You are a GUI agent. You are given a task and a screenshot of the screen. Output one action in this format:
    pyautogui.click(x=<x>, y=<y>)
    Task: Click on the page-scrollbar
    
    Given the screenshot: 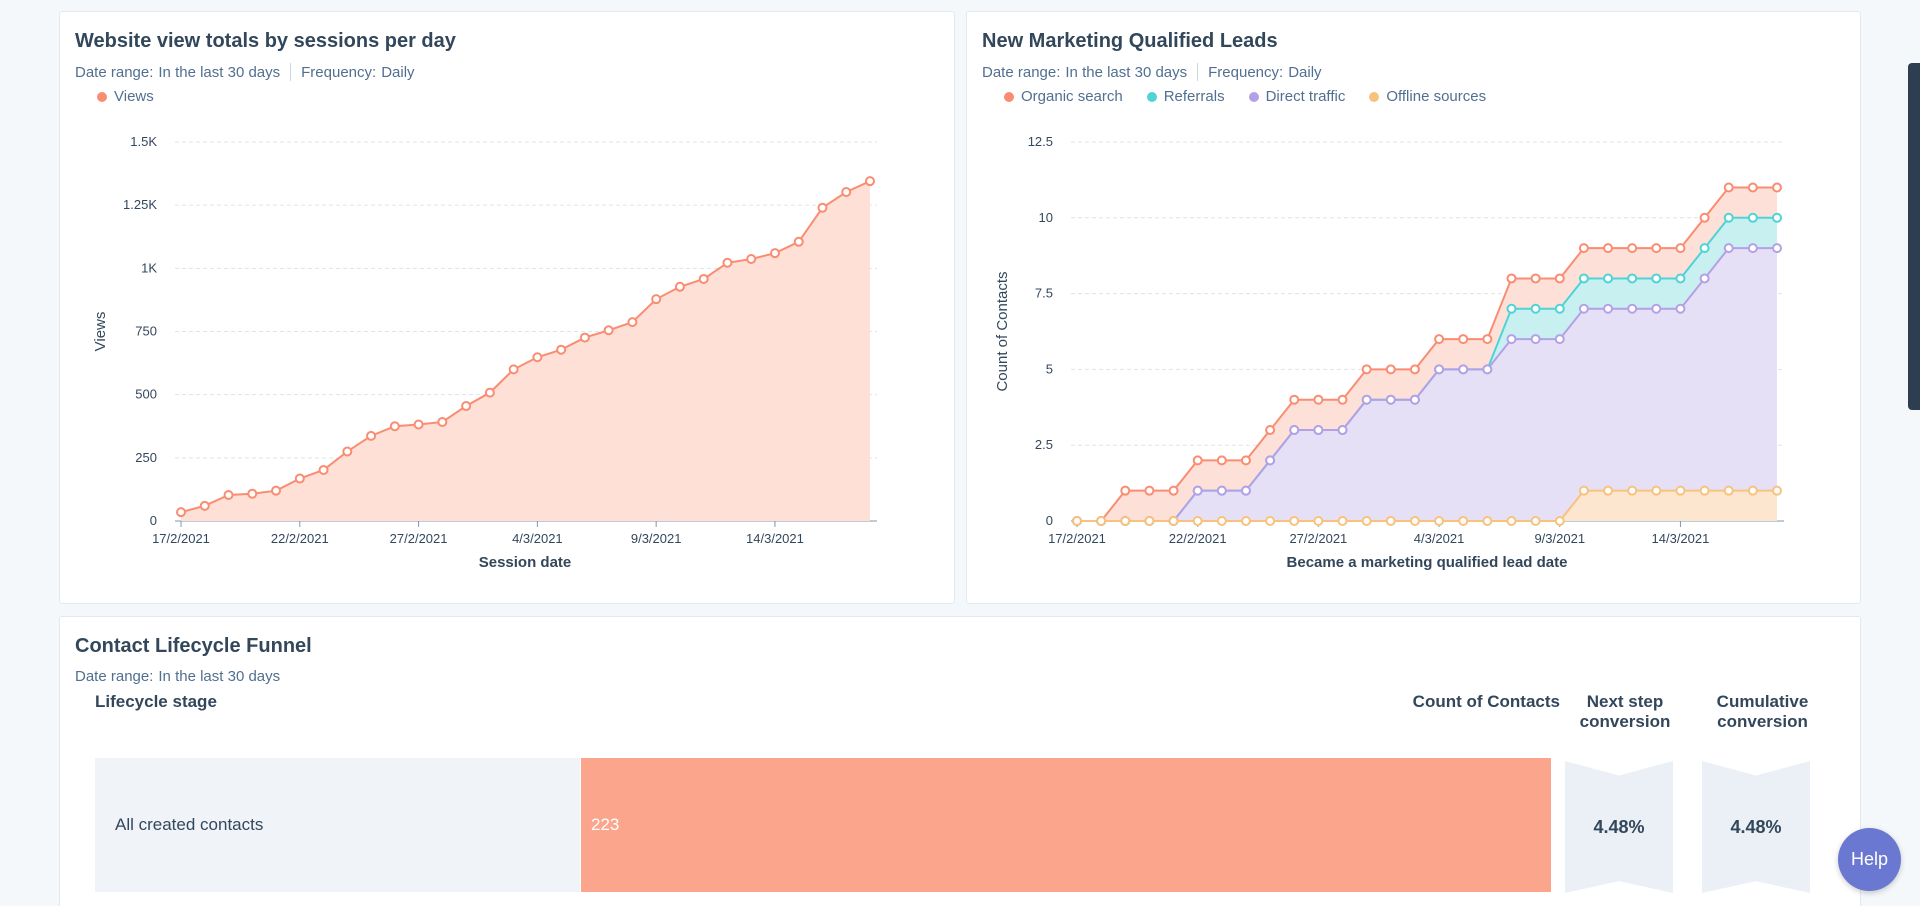 What is the action you would take?
    pyautogui.click(x=1914, y=236)
    